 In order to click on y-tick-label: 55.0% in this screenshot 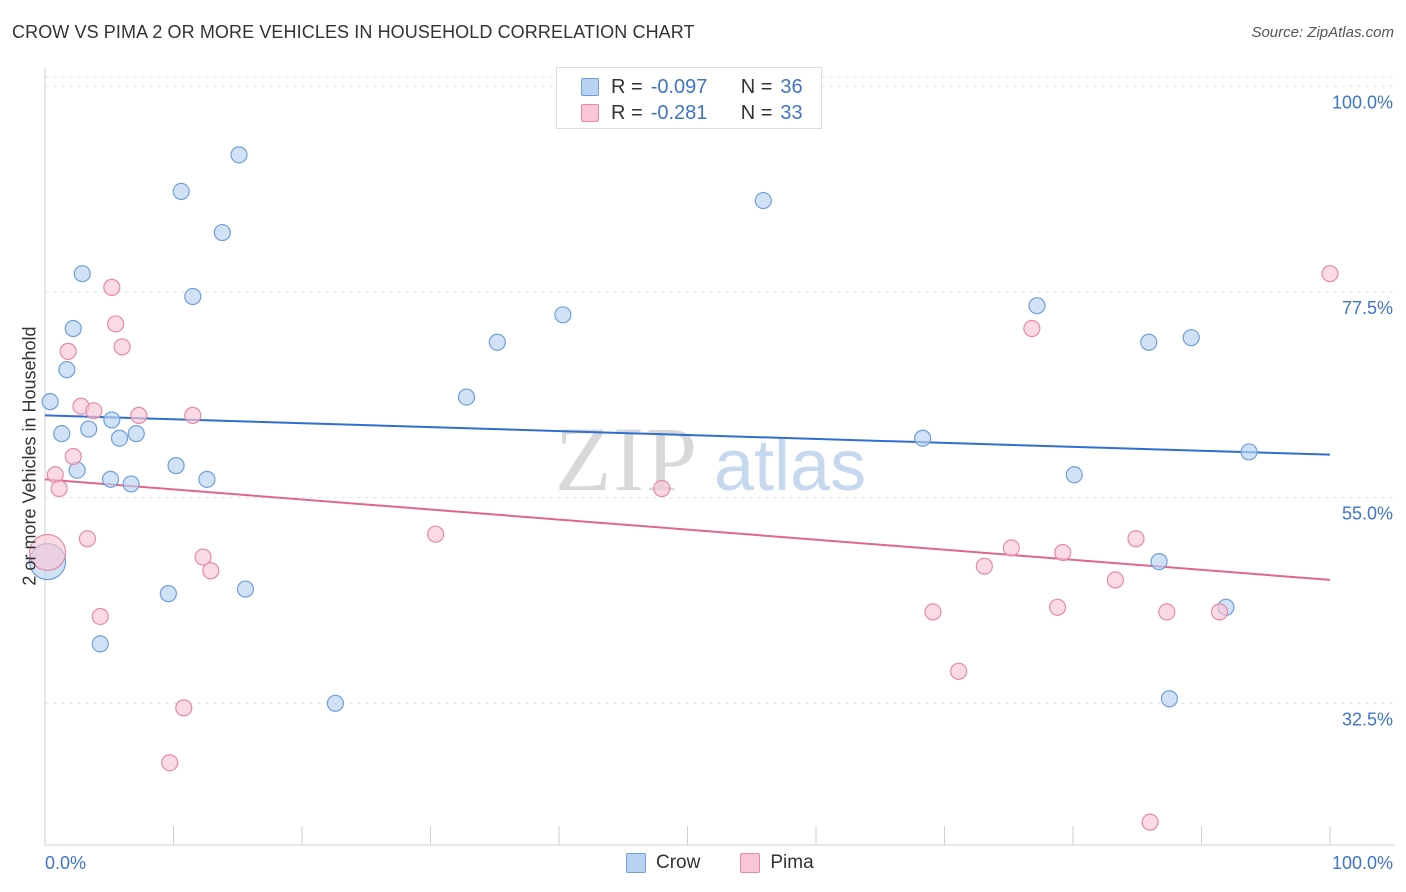, I will do `click(1367, 514)`.